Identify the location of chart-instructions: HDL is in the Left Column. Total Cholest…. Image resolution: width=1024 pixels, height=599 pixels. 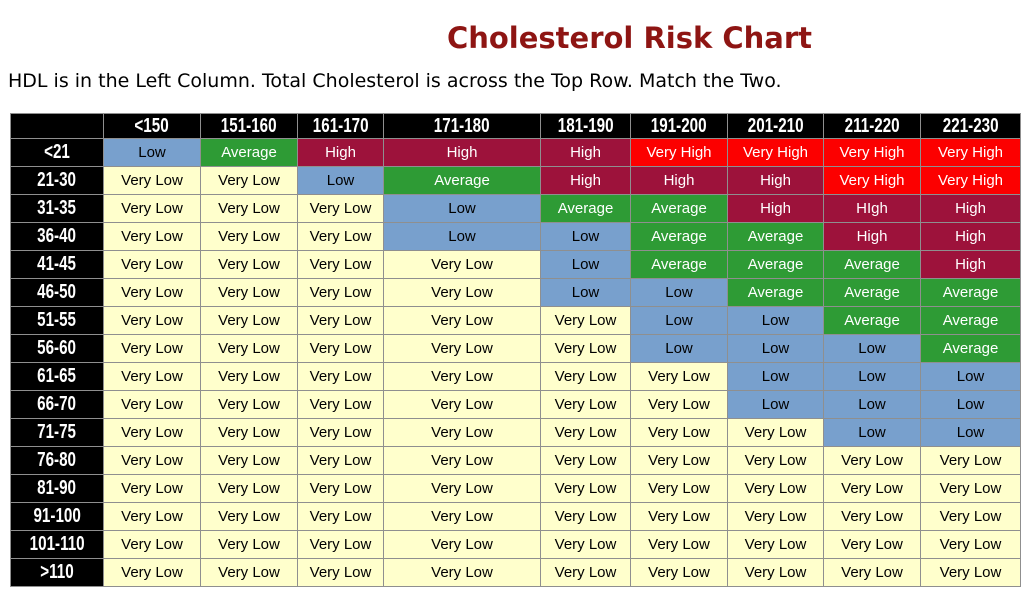
(395, 81).